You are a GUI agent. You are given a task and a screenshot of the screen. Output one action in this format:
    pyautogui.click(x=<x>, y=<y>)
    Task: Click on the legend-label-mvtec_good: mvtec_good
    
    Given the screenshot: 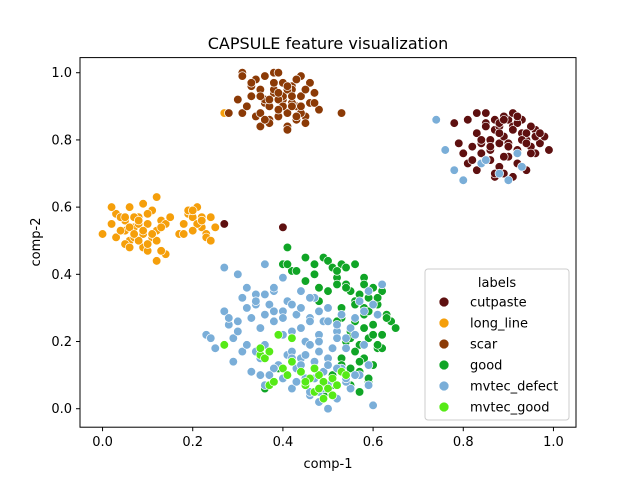 What is the action you would take?
    pyautogui.click(x=510, y=408)
    